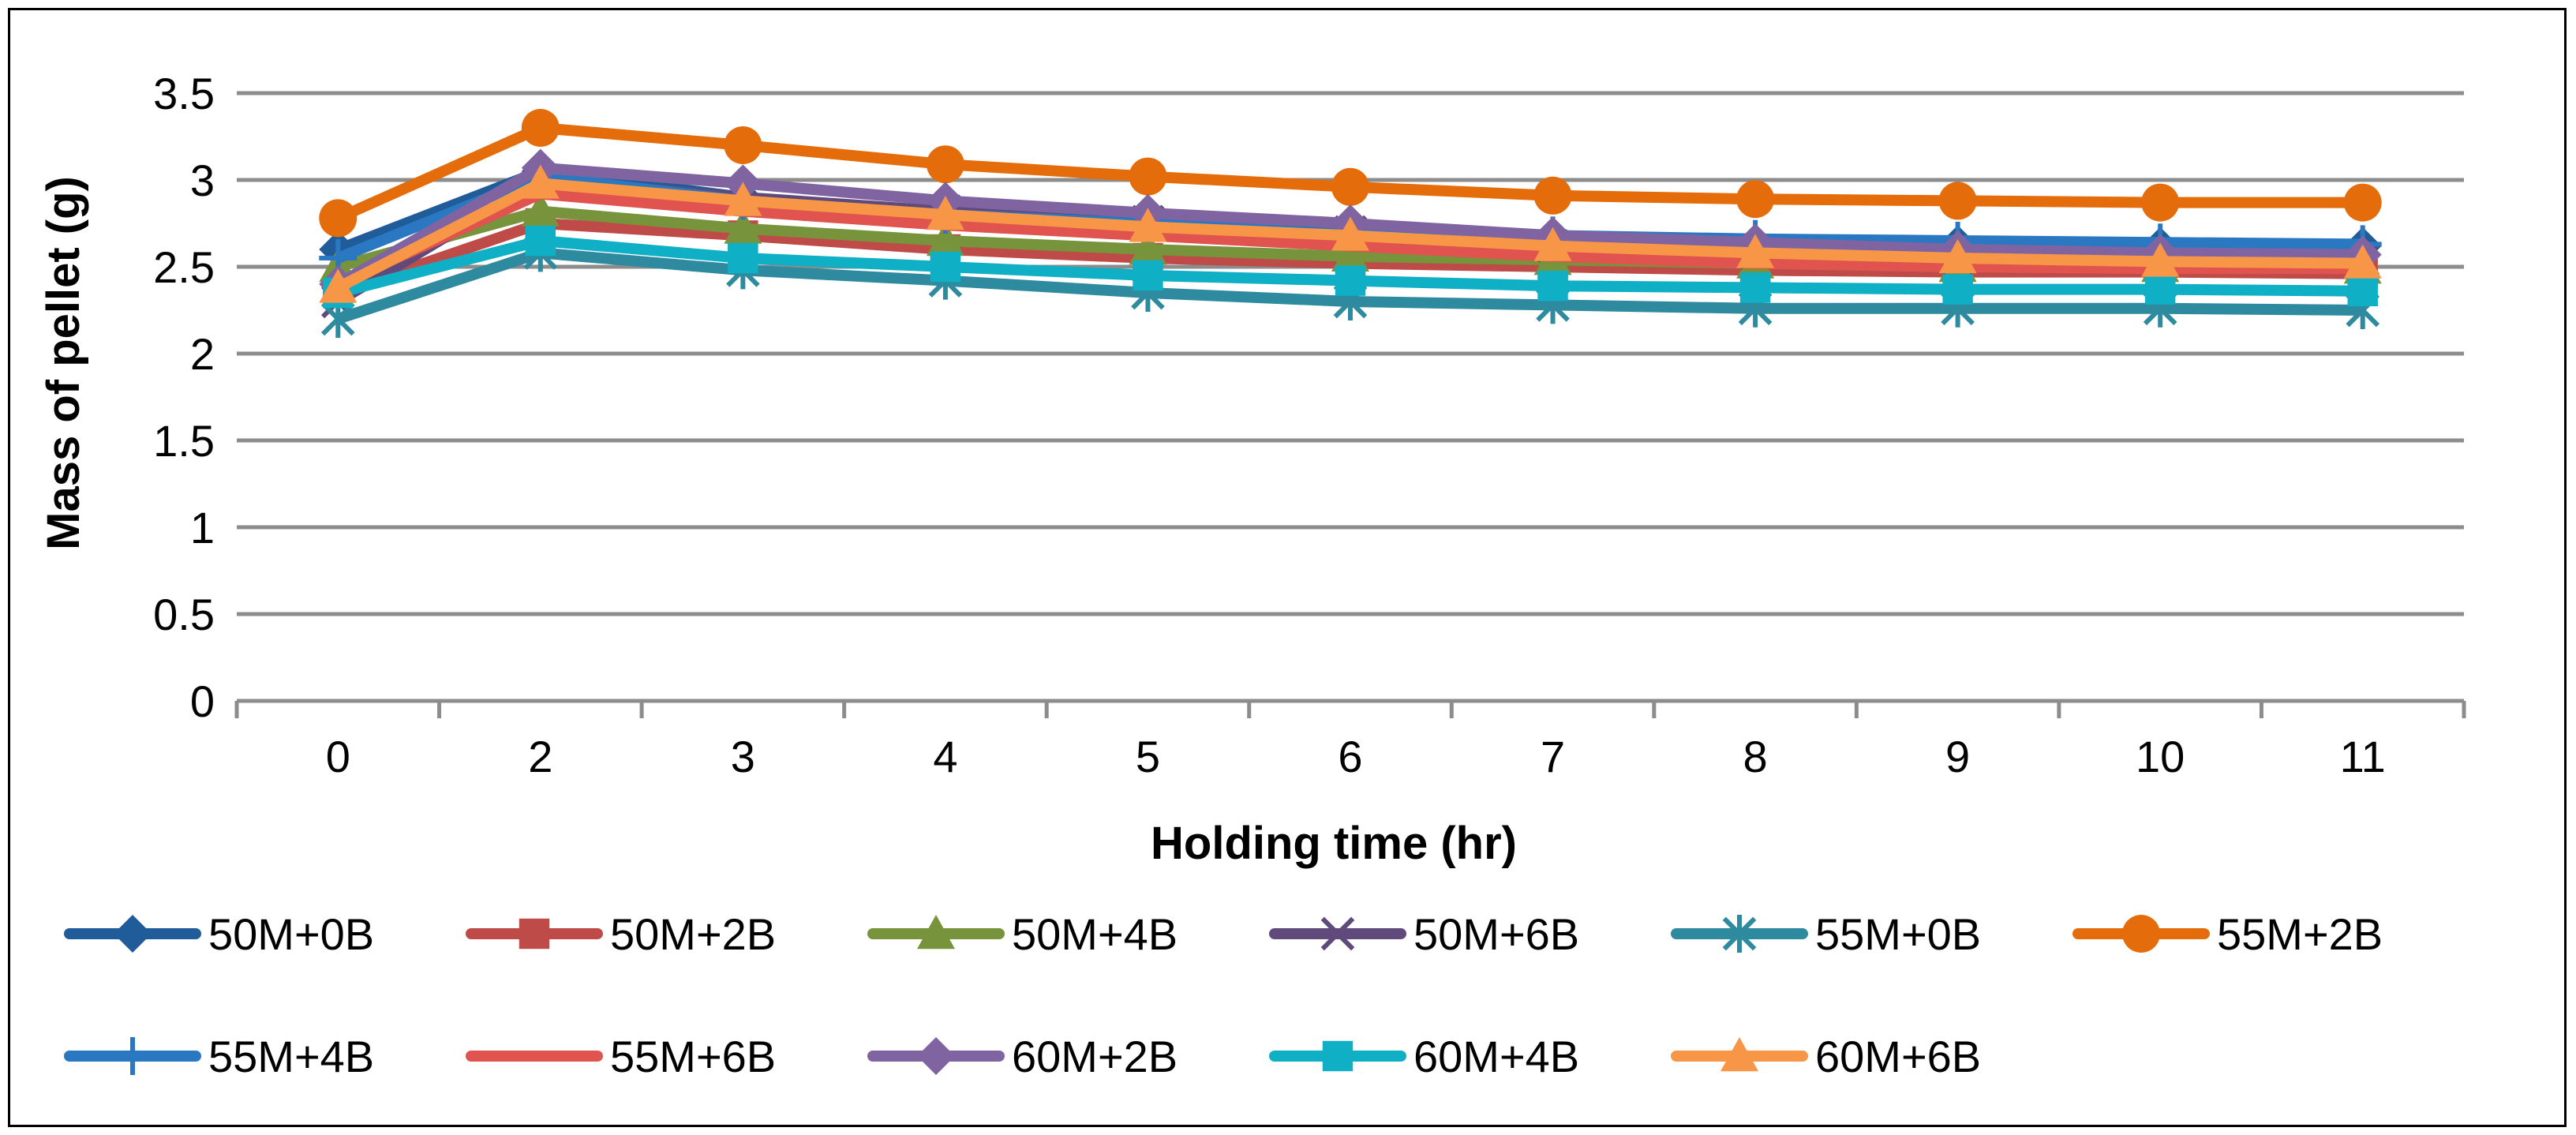 The height and width of the screenshot is (1135, 2576). Describe the element at coordinates (1898, 1056) in the screenshot. I see `legend-label: 60M+6B` at that location.